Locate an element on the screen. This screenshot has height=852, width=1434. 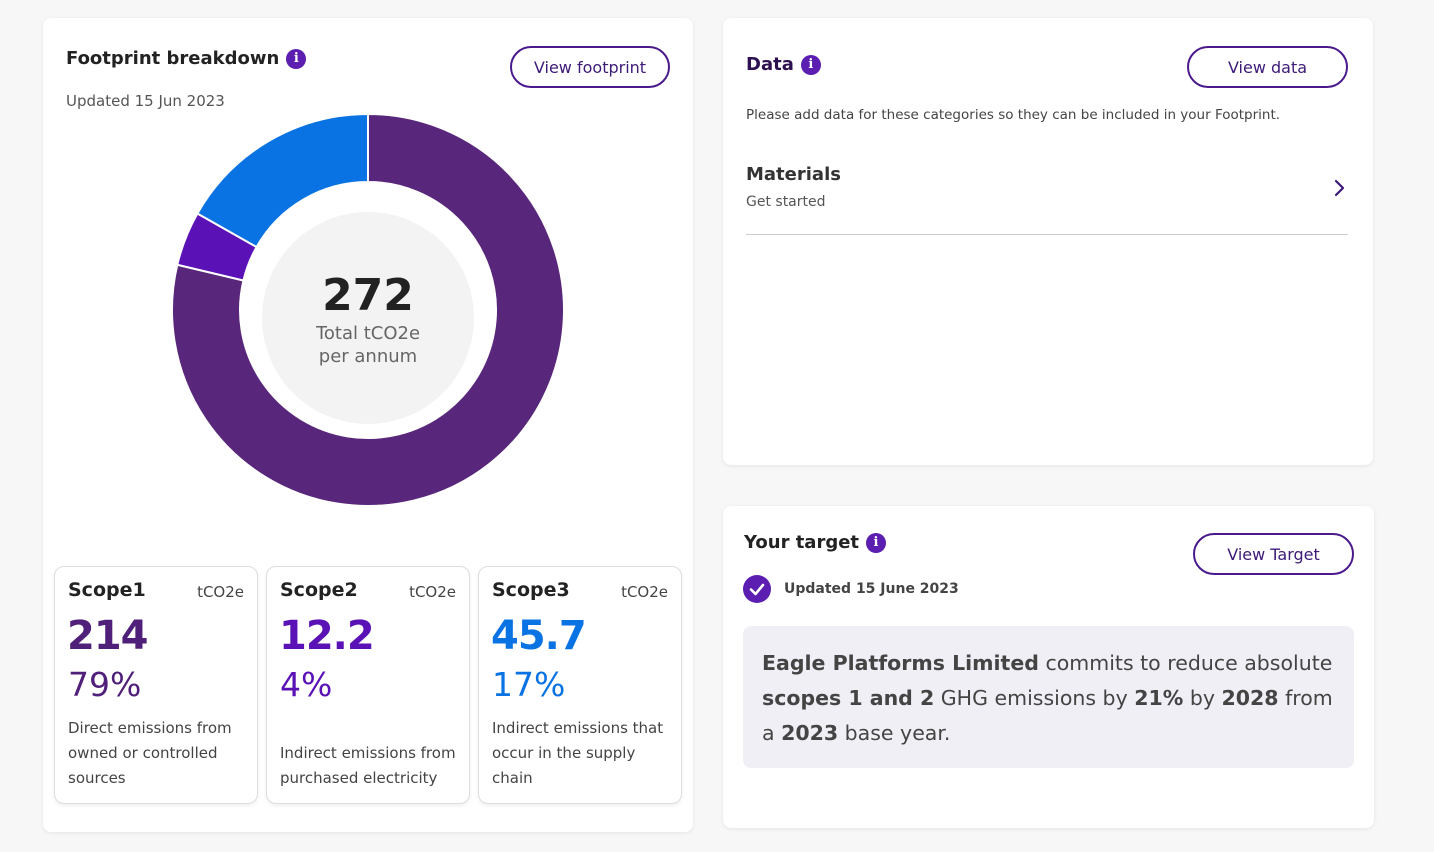
target-text3: by is located at coordinates (1202, 698).